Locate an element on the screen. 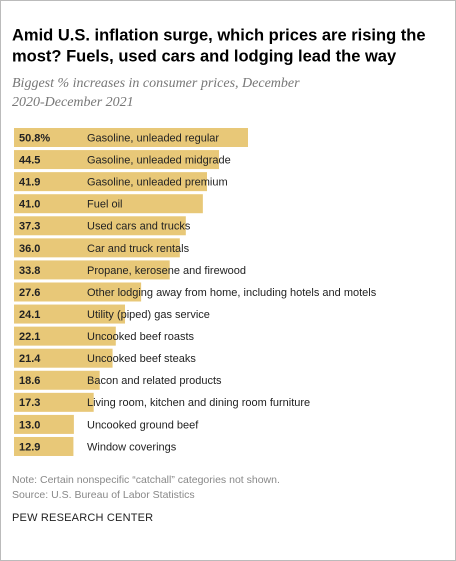  category-label: Uncooked beef steaks is located at coordinates (141, 359).